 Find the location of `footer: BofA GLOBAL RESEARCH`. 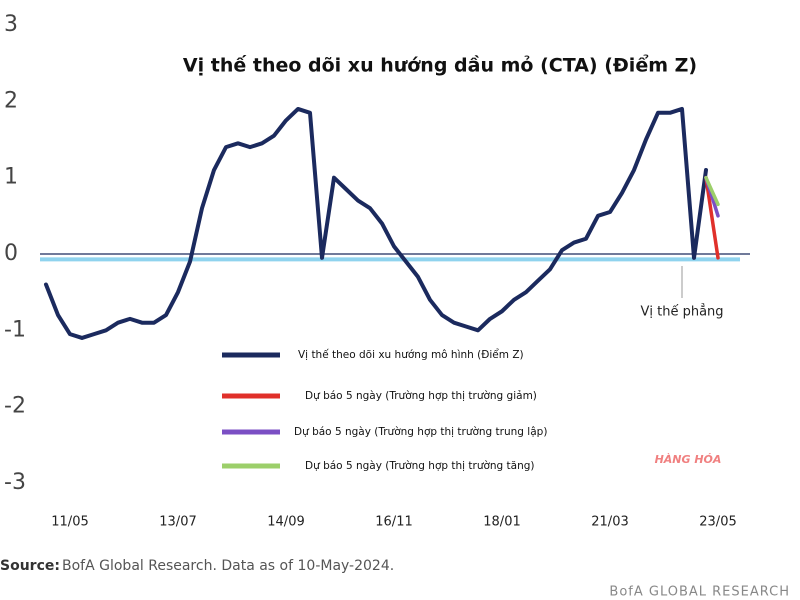

footer: BofA GLOBAL RESEARCH is located at coordinates (699, 592).